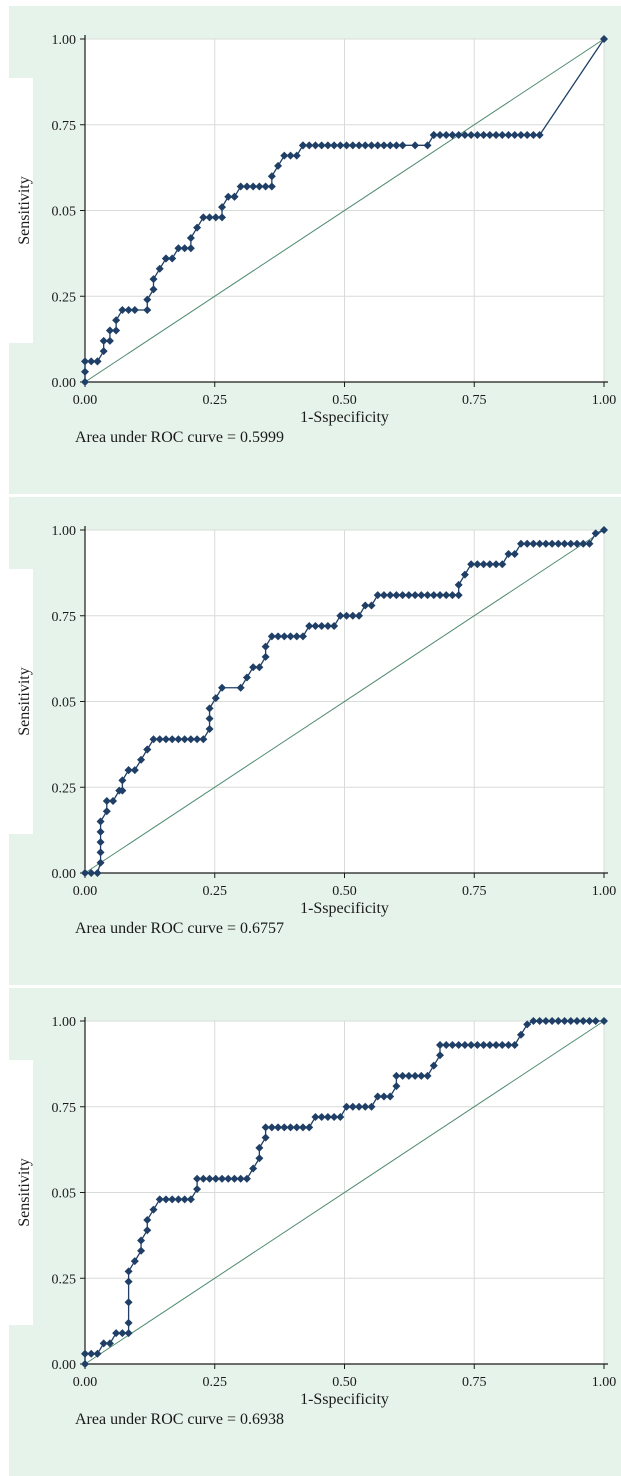 This screenshot has width=621, height=1476. Describe the element at coordinates (604, 1382) in the screenshot. I see `x-tick-label: 1.00` at that location.